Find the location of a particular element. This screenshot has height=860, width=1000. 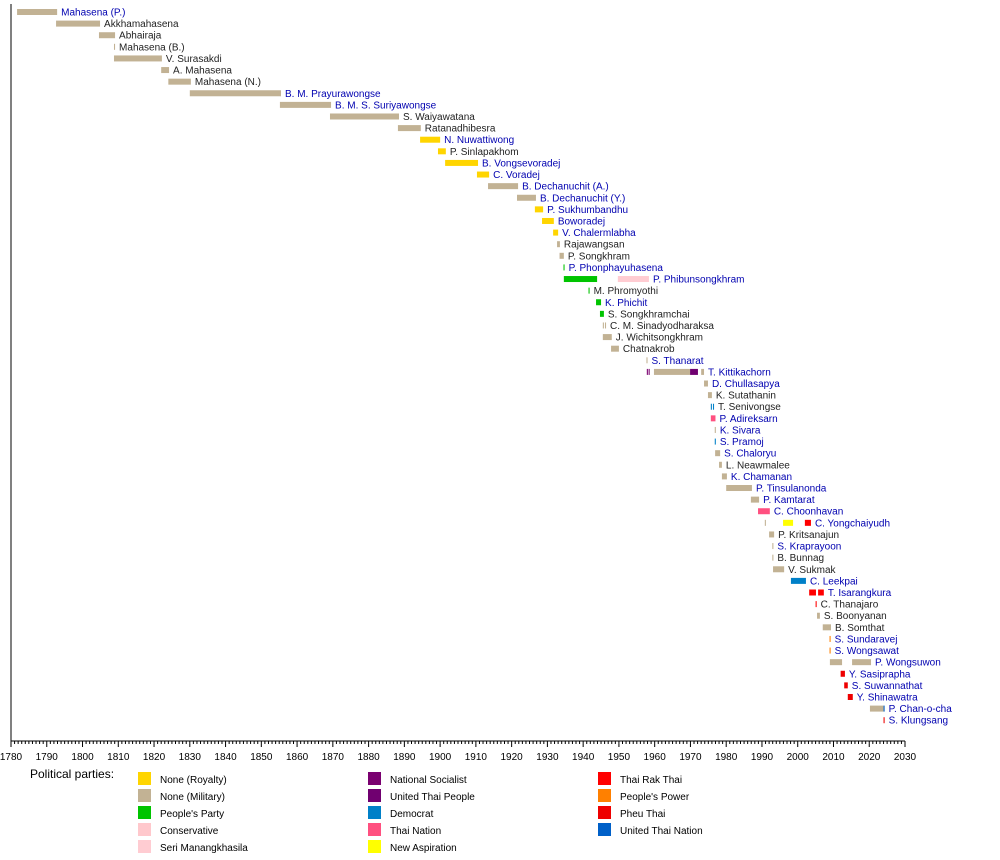

leader-label: S. Sundaravej is located at coordinates (866, 639).